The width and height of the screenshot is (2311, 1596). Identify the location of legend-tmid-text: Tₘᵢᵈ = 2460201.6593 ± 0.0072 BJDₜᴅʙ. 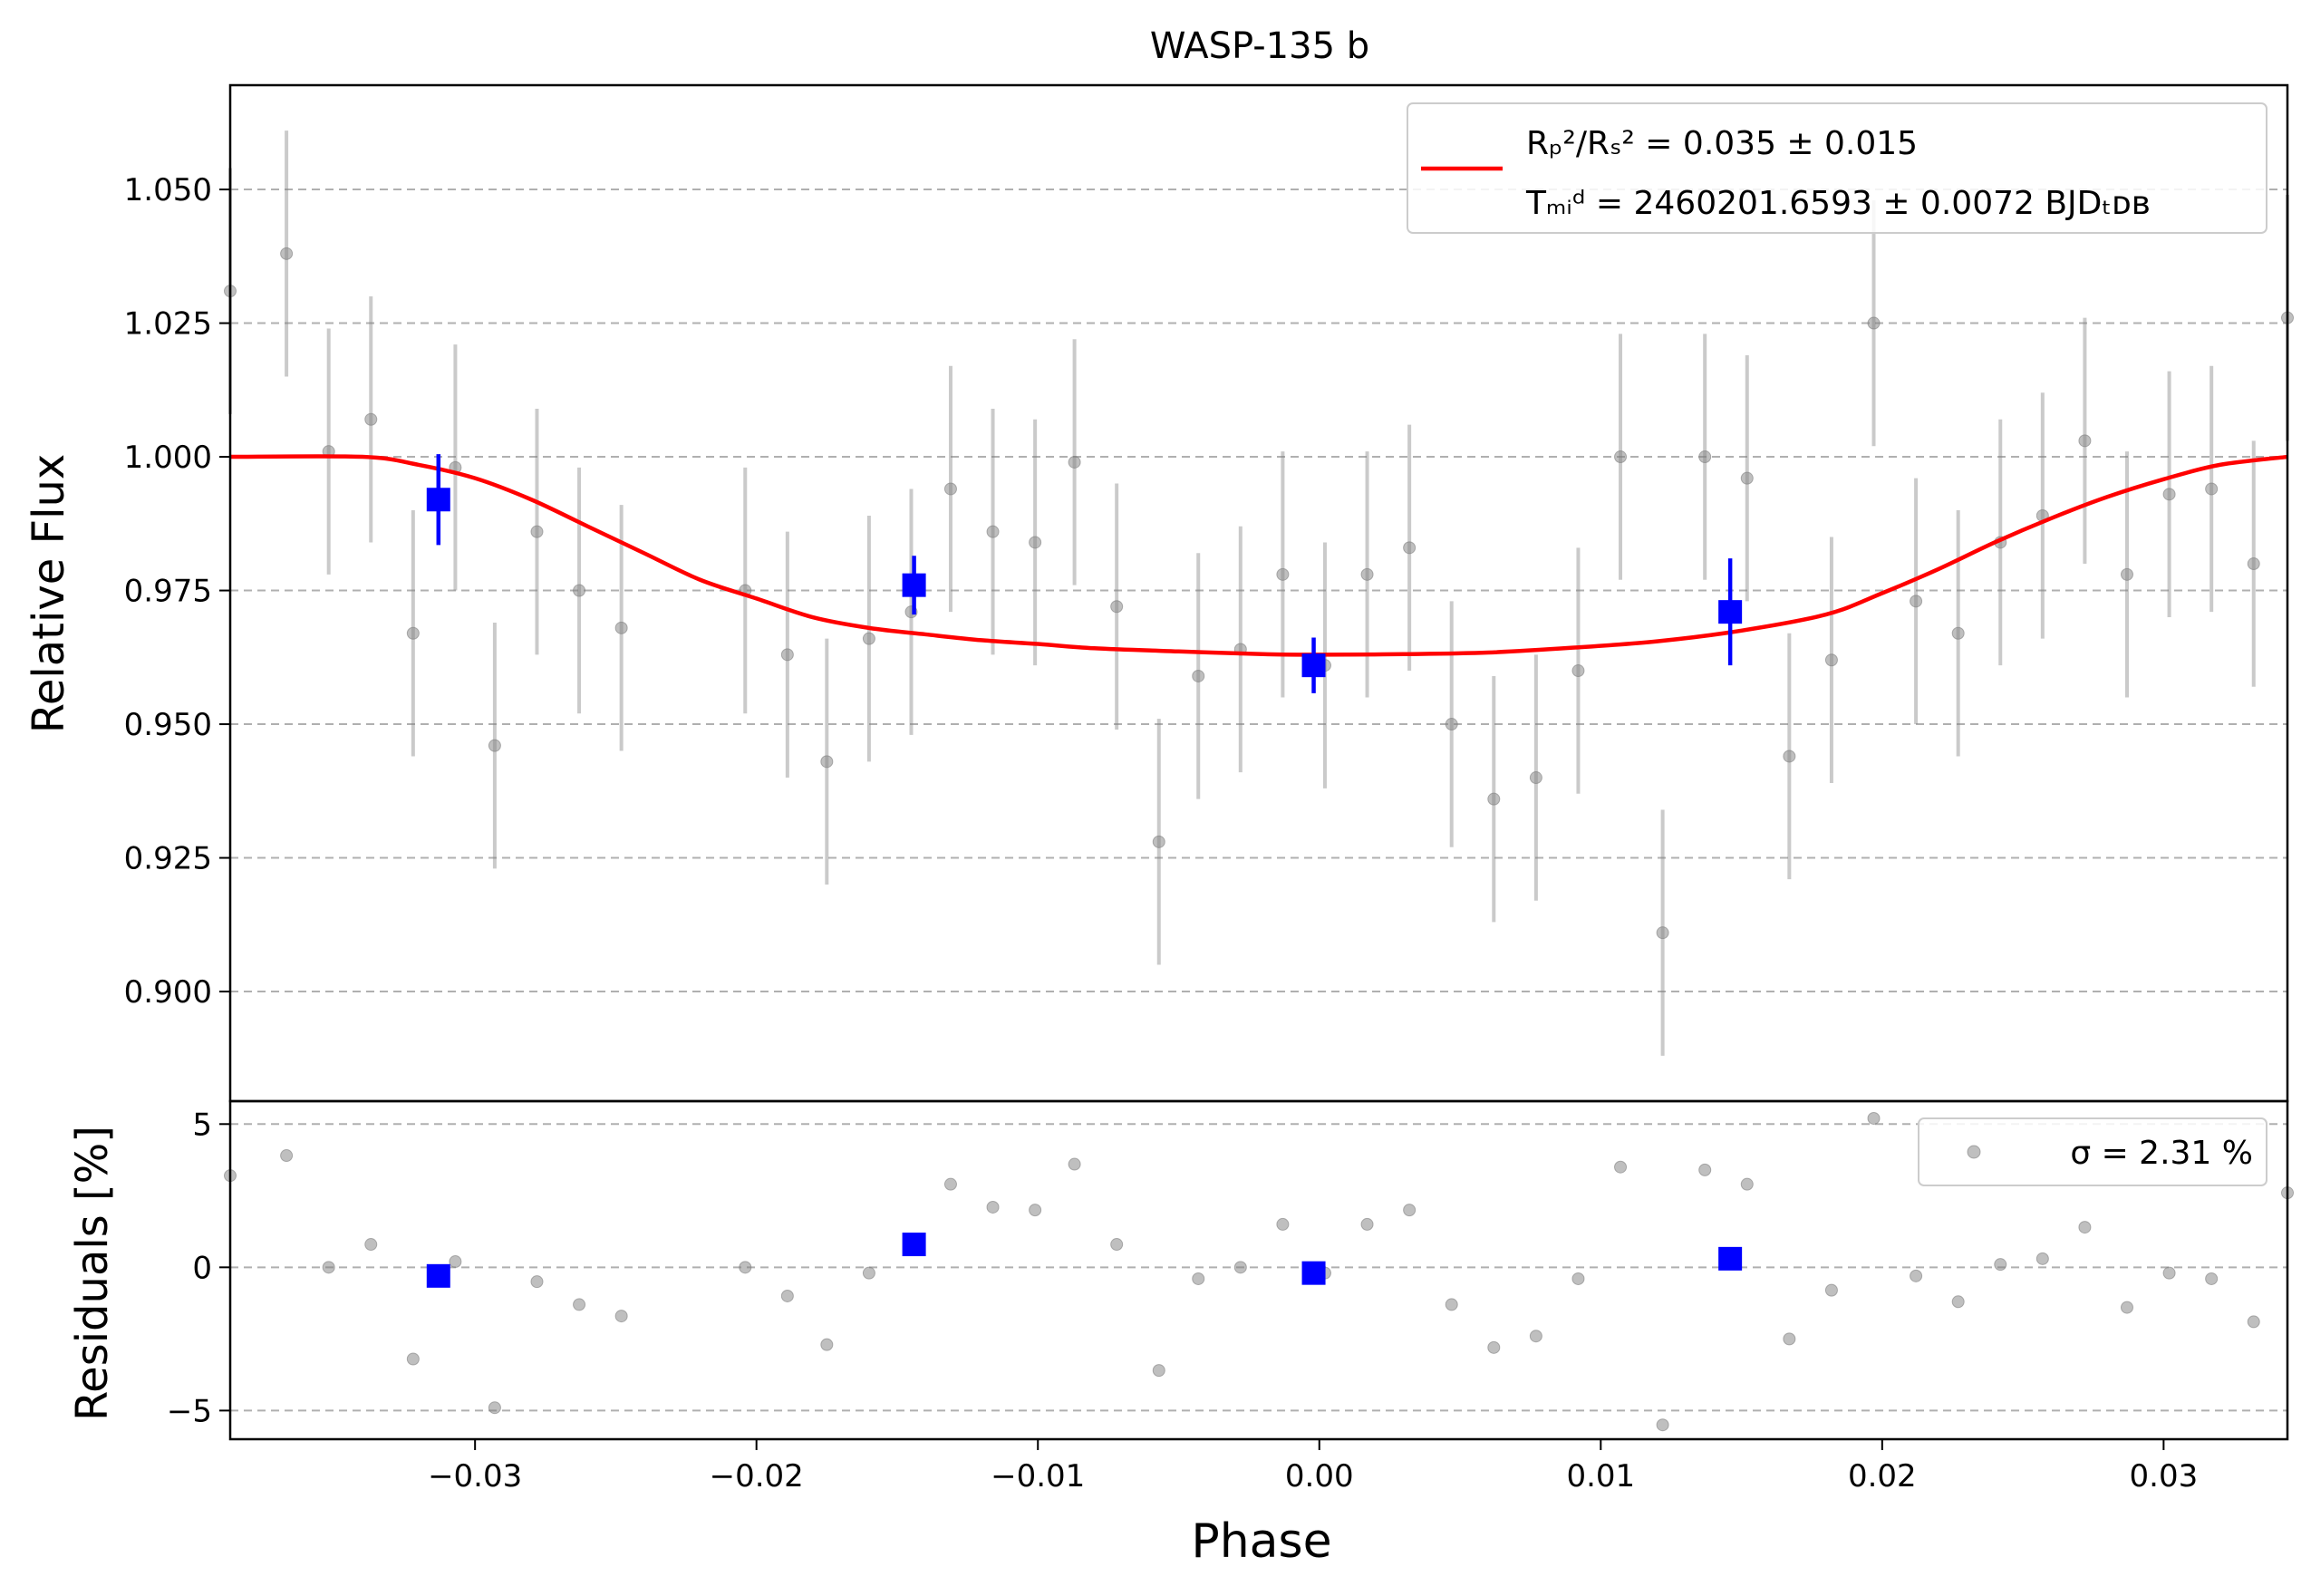
(1838, 203).